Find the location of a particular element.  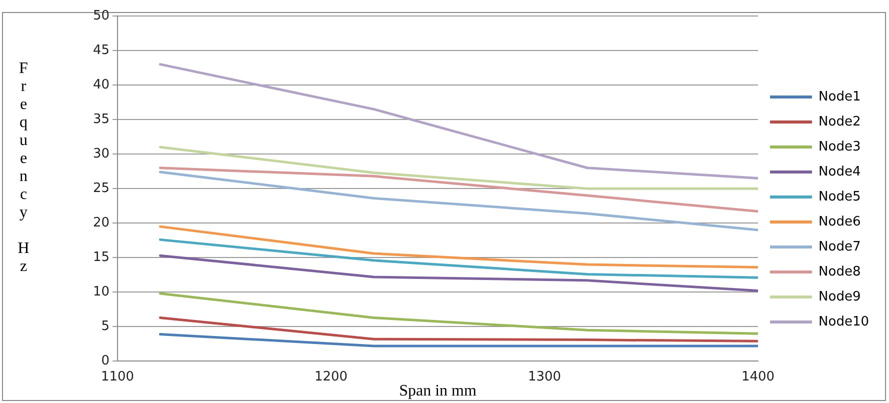

y-tick-label: 30 is located at coordinates (101, 154).